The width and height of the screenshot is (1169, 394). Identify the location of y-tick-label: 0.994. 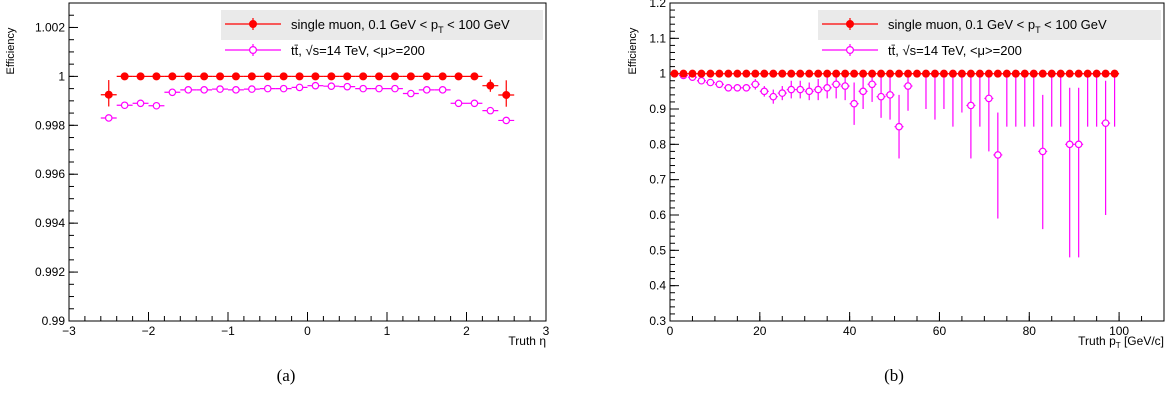
(50, 223).